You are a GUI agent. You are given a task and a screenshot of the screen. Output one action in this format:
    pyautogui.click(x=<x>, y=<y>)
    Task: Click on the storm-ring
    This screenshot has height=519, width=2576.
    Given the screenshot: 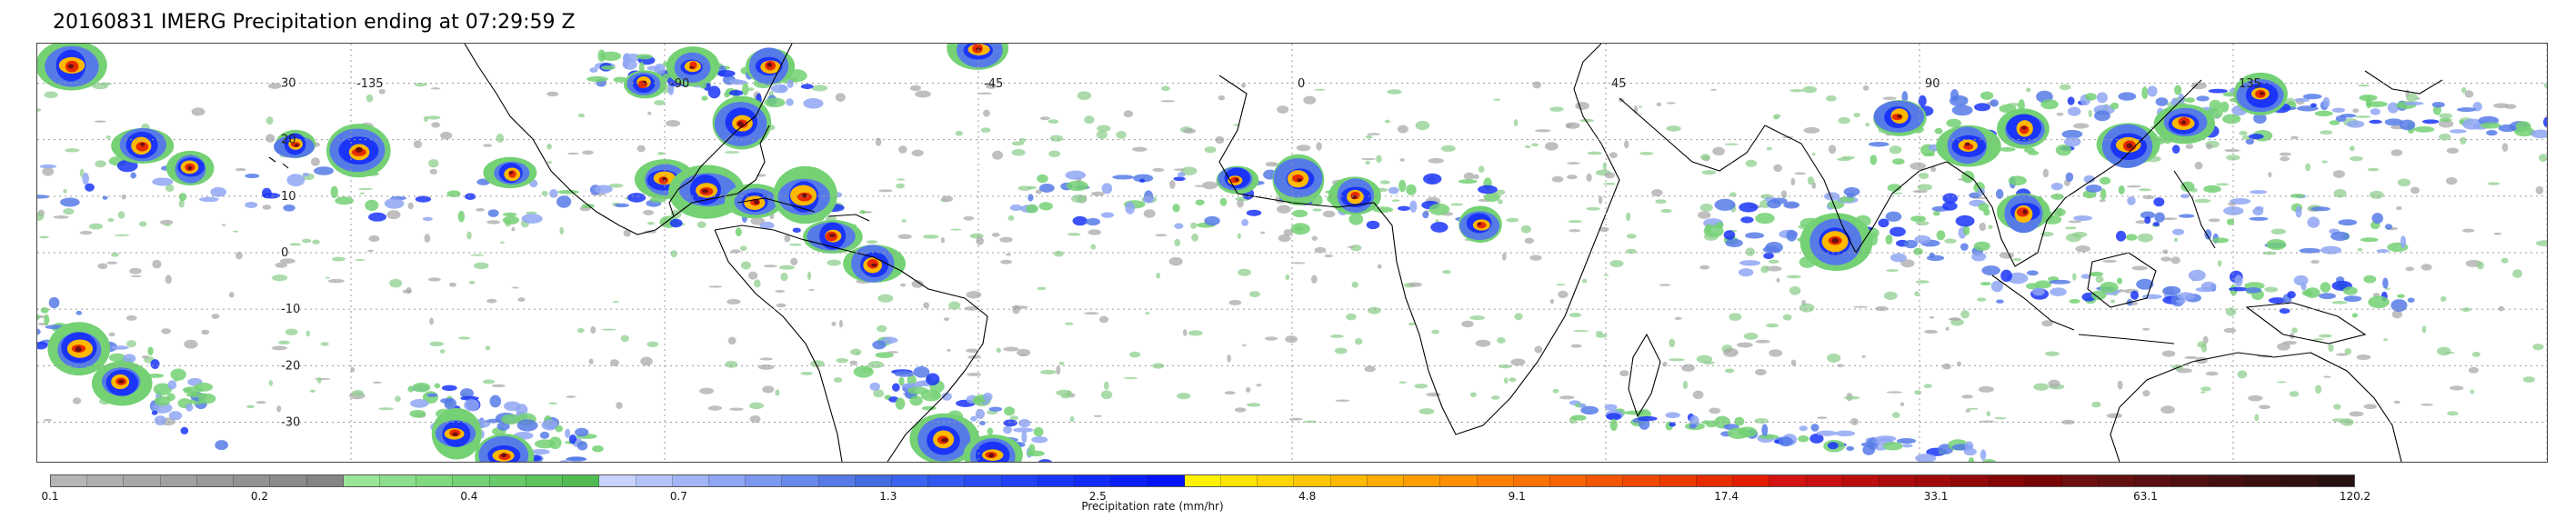 What is the action you would take?
    pyautogui.click(x=190, y=167)
    